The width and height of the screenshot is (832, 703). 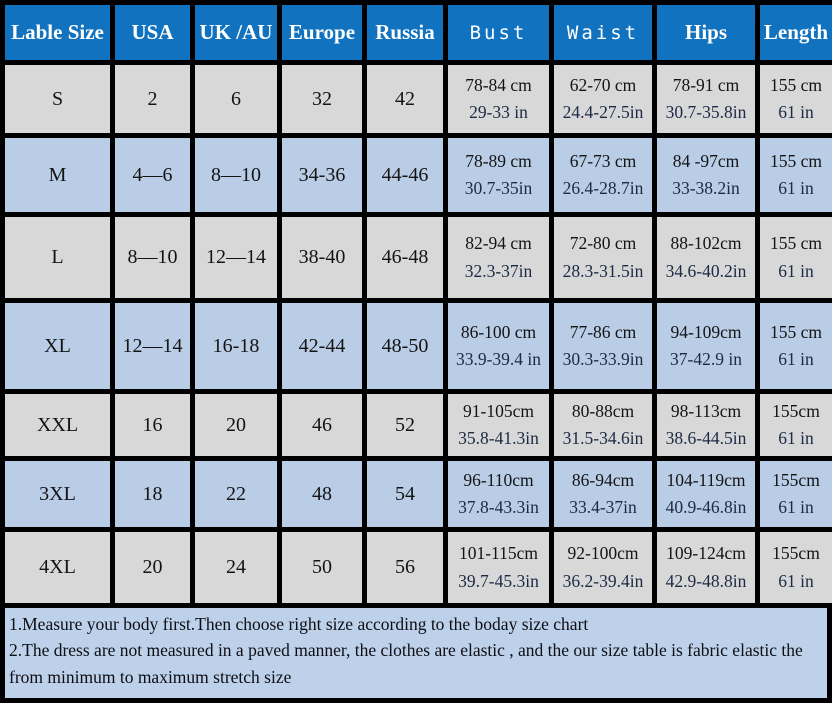 What do you see at coordinates (498, 411) in the screenshot?
I see `bust-cm-value: 91-105cm` at bounding box center [498, 411].